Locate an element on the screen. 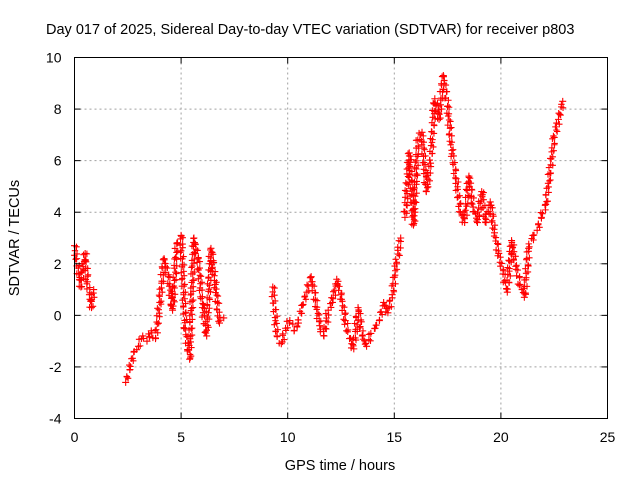  y-tick-label: -2 is located at coordinates (55, 367).